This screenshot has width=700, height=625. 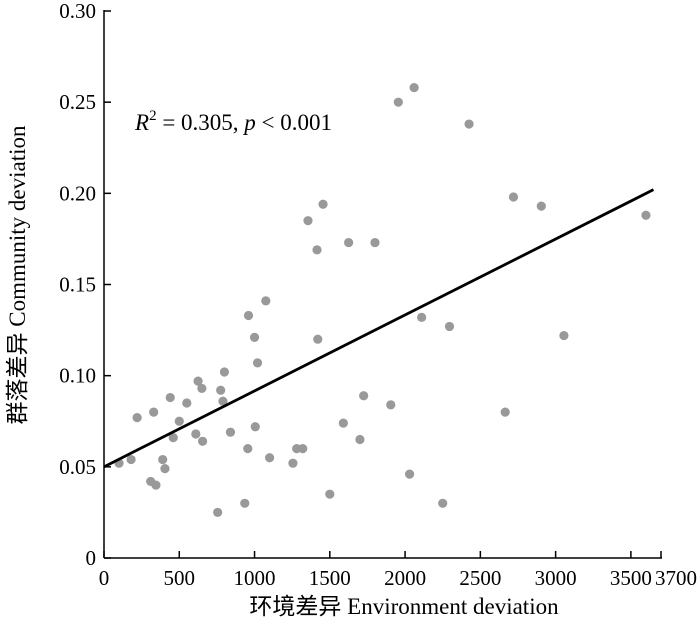 I want to click on y-ticks: 0 0.05 0.10 0.15 0.20 0.25 0.30, so click(x=85, y=285).